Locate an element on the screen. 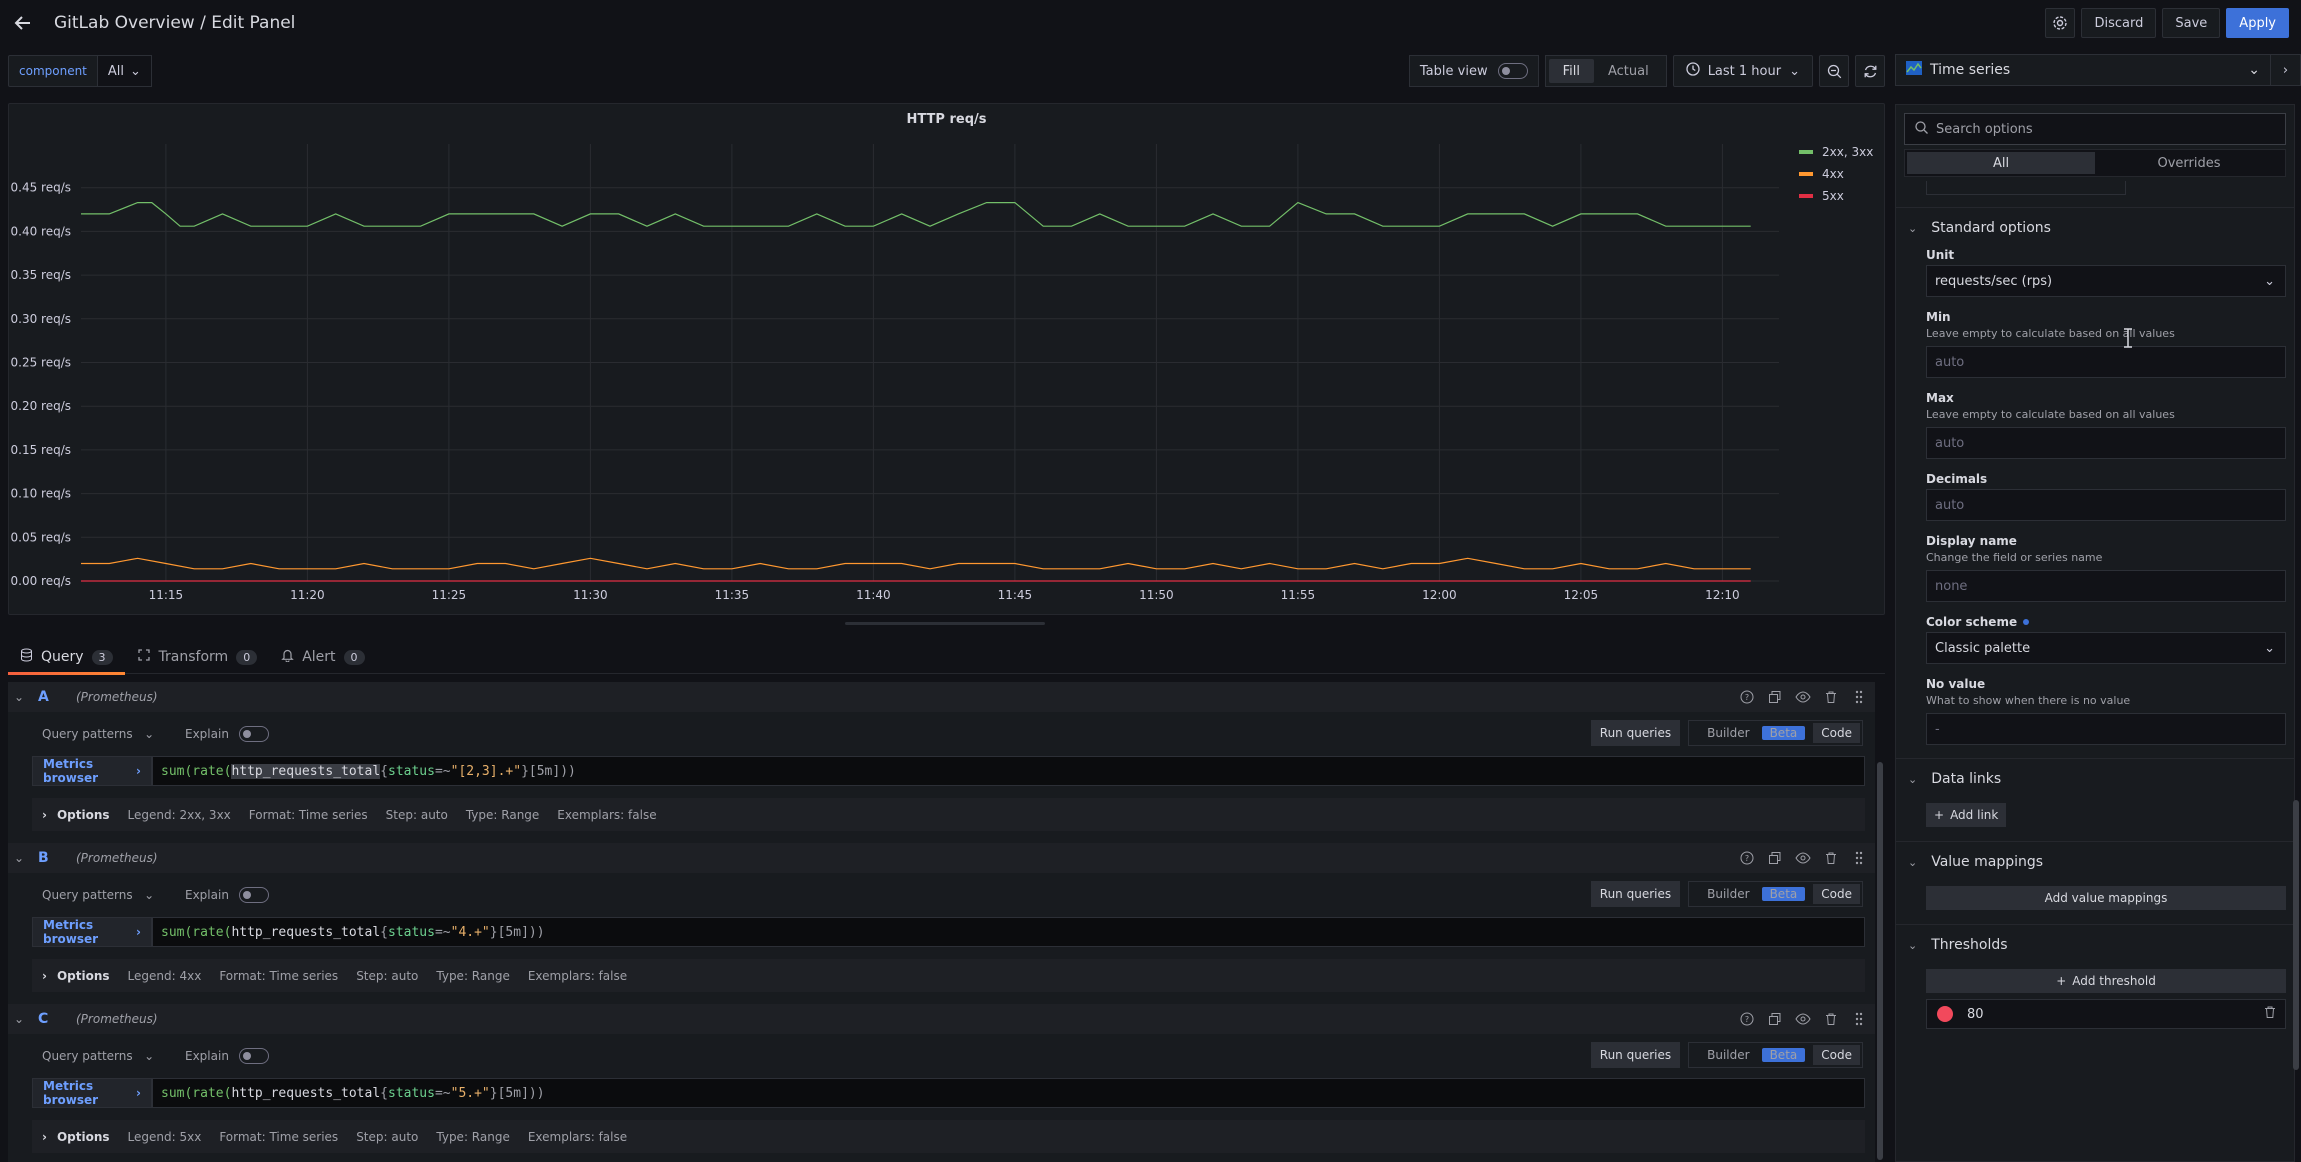  max-input: auto is located at coordinates (2106, 443).